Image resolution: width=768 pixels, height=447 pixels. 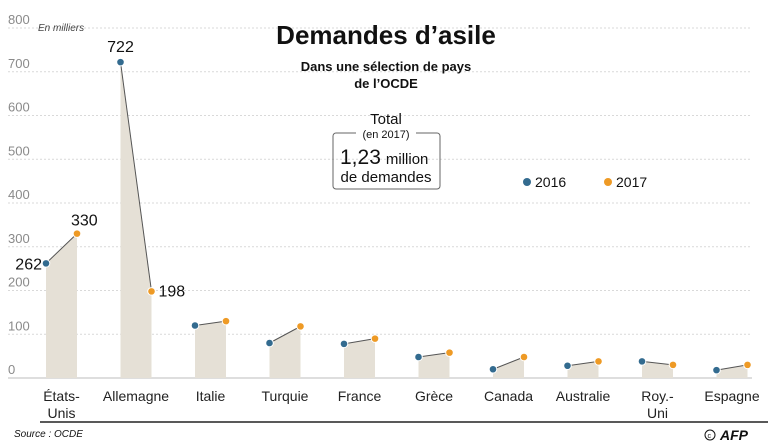 I want to click on y-tick-label: 0, so click(x=11, y=369).